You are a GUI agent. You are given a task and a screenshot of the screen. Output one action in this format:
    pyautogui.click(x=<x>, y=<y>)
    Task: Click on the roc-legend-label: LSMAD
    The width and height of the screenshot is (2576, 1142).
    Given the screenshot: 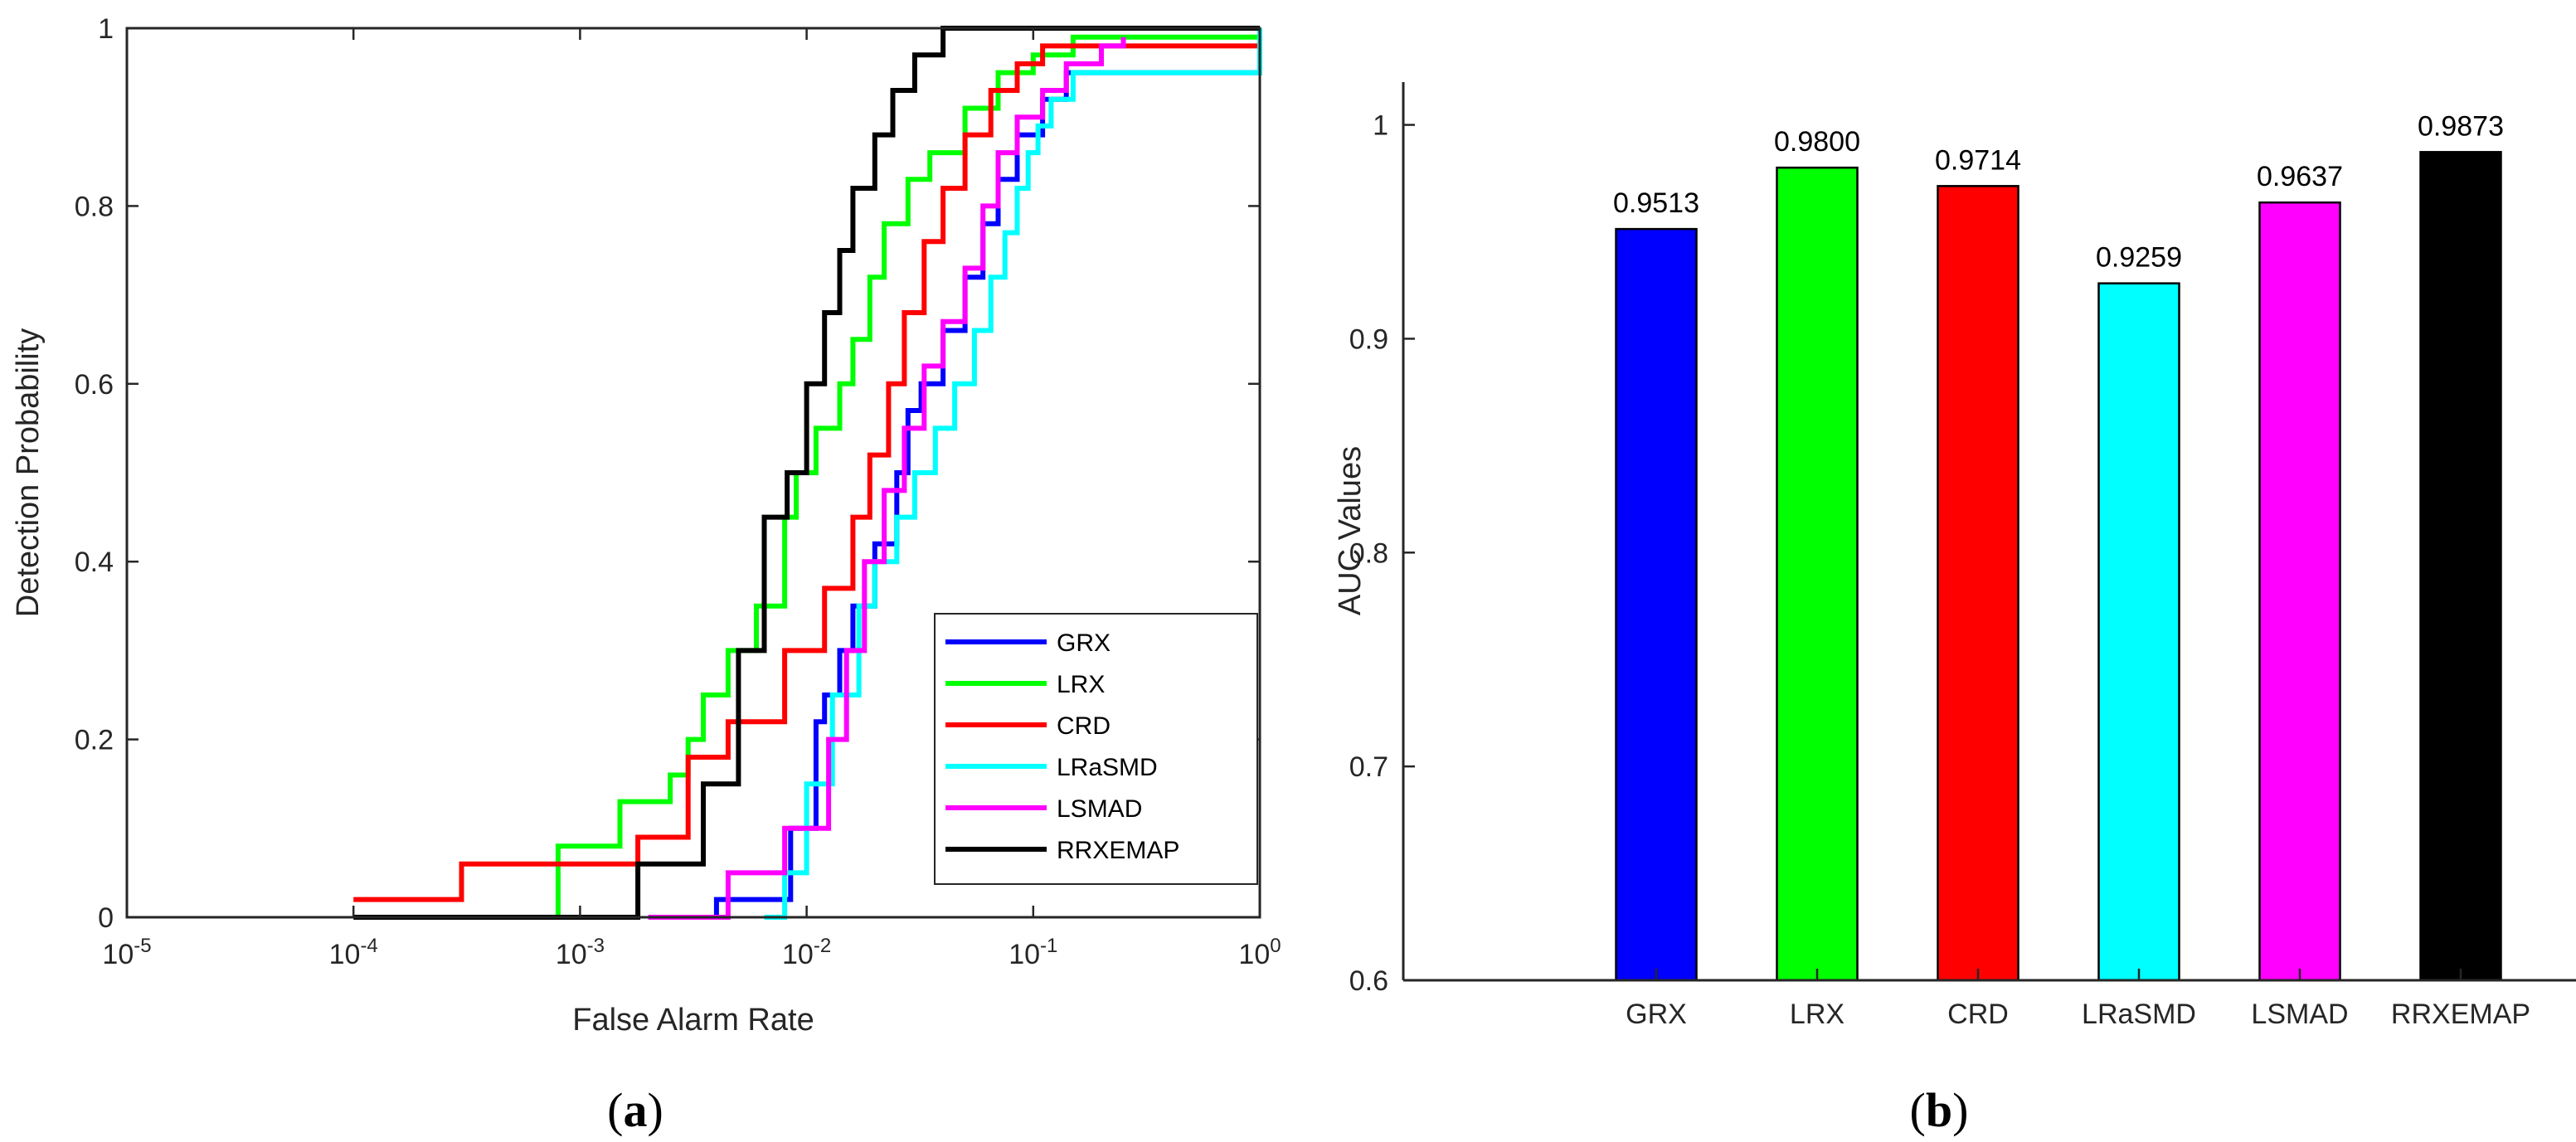 What is the action you would take?
    pyautogui.click(x=1099, y=809)
    